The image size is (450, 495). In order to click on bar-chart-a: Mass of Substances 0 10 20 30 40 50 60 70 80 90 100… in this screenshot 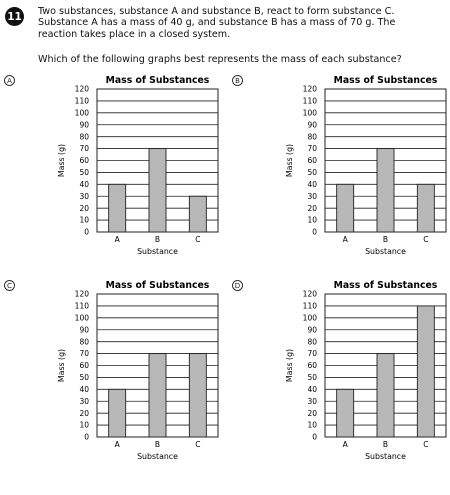, I will do `click(138, 165)`.